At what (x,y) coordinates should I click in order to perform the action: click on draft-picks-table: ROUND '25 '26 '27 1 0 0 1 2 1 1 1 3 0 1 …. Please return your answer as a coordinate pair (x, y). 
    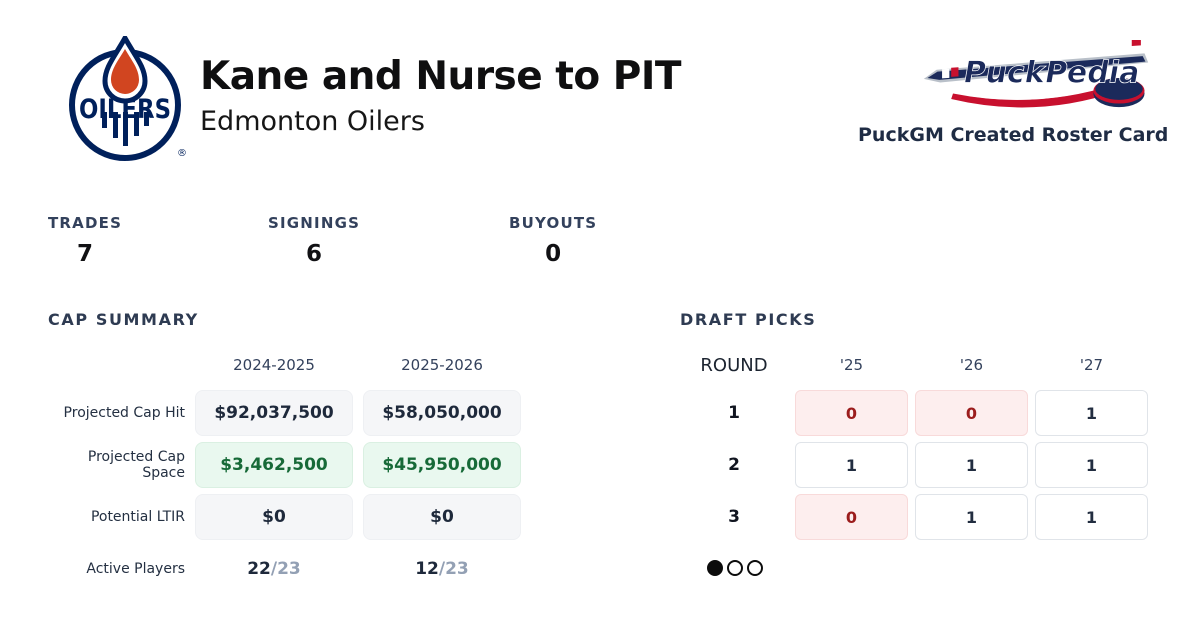
    Looking at the image, I should click on (914, 443).